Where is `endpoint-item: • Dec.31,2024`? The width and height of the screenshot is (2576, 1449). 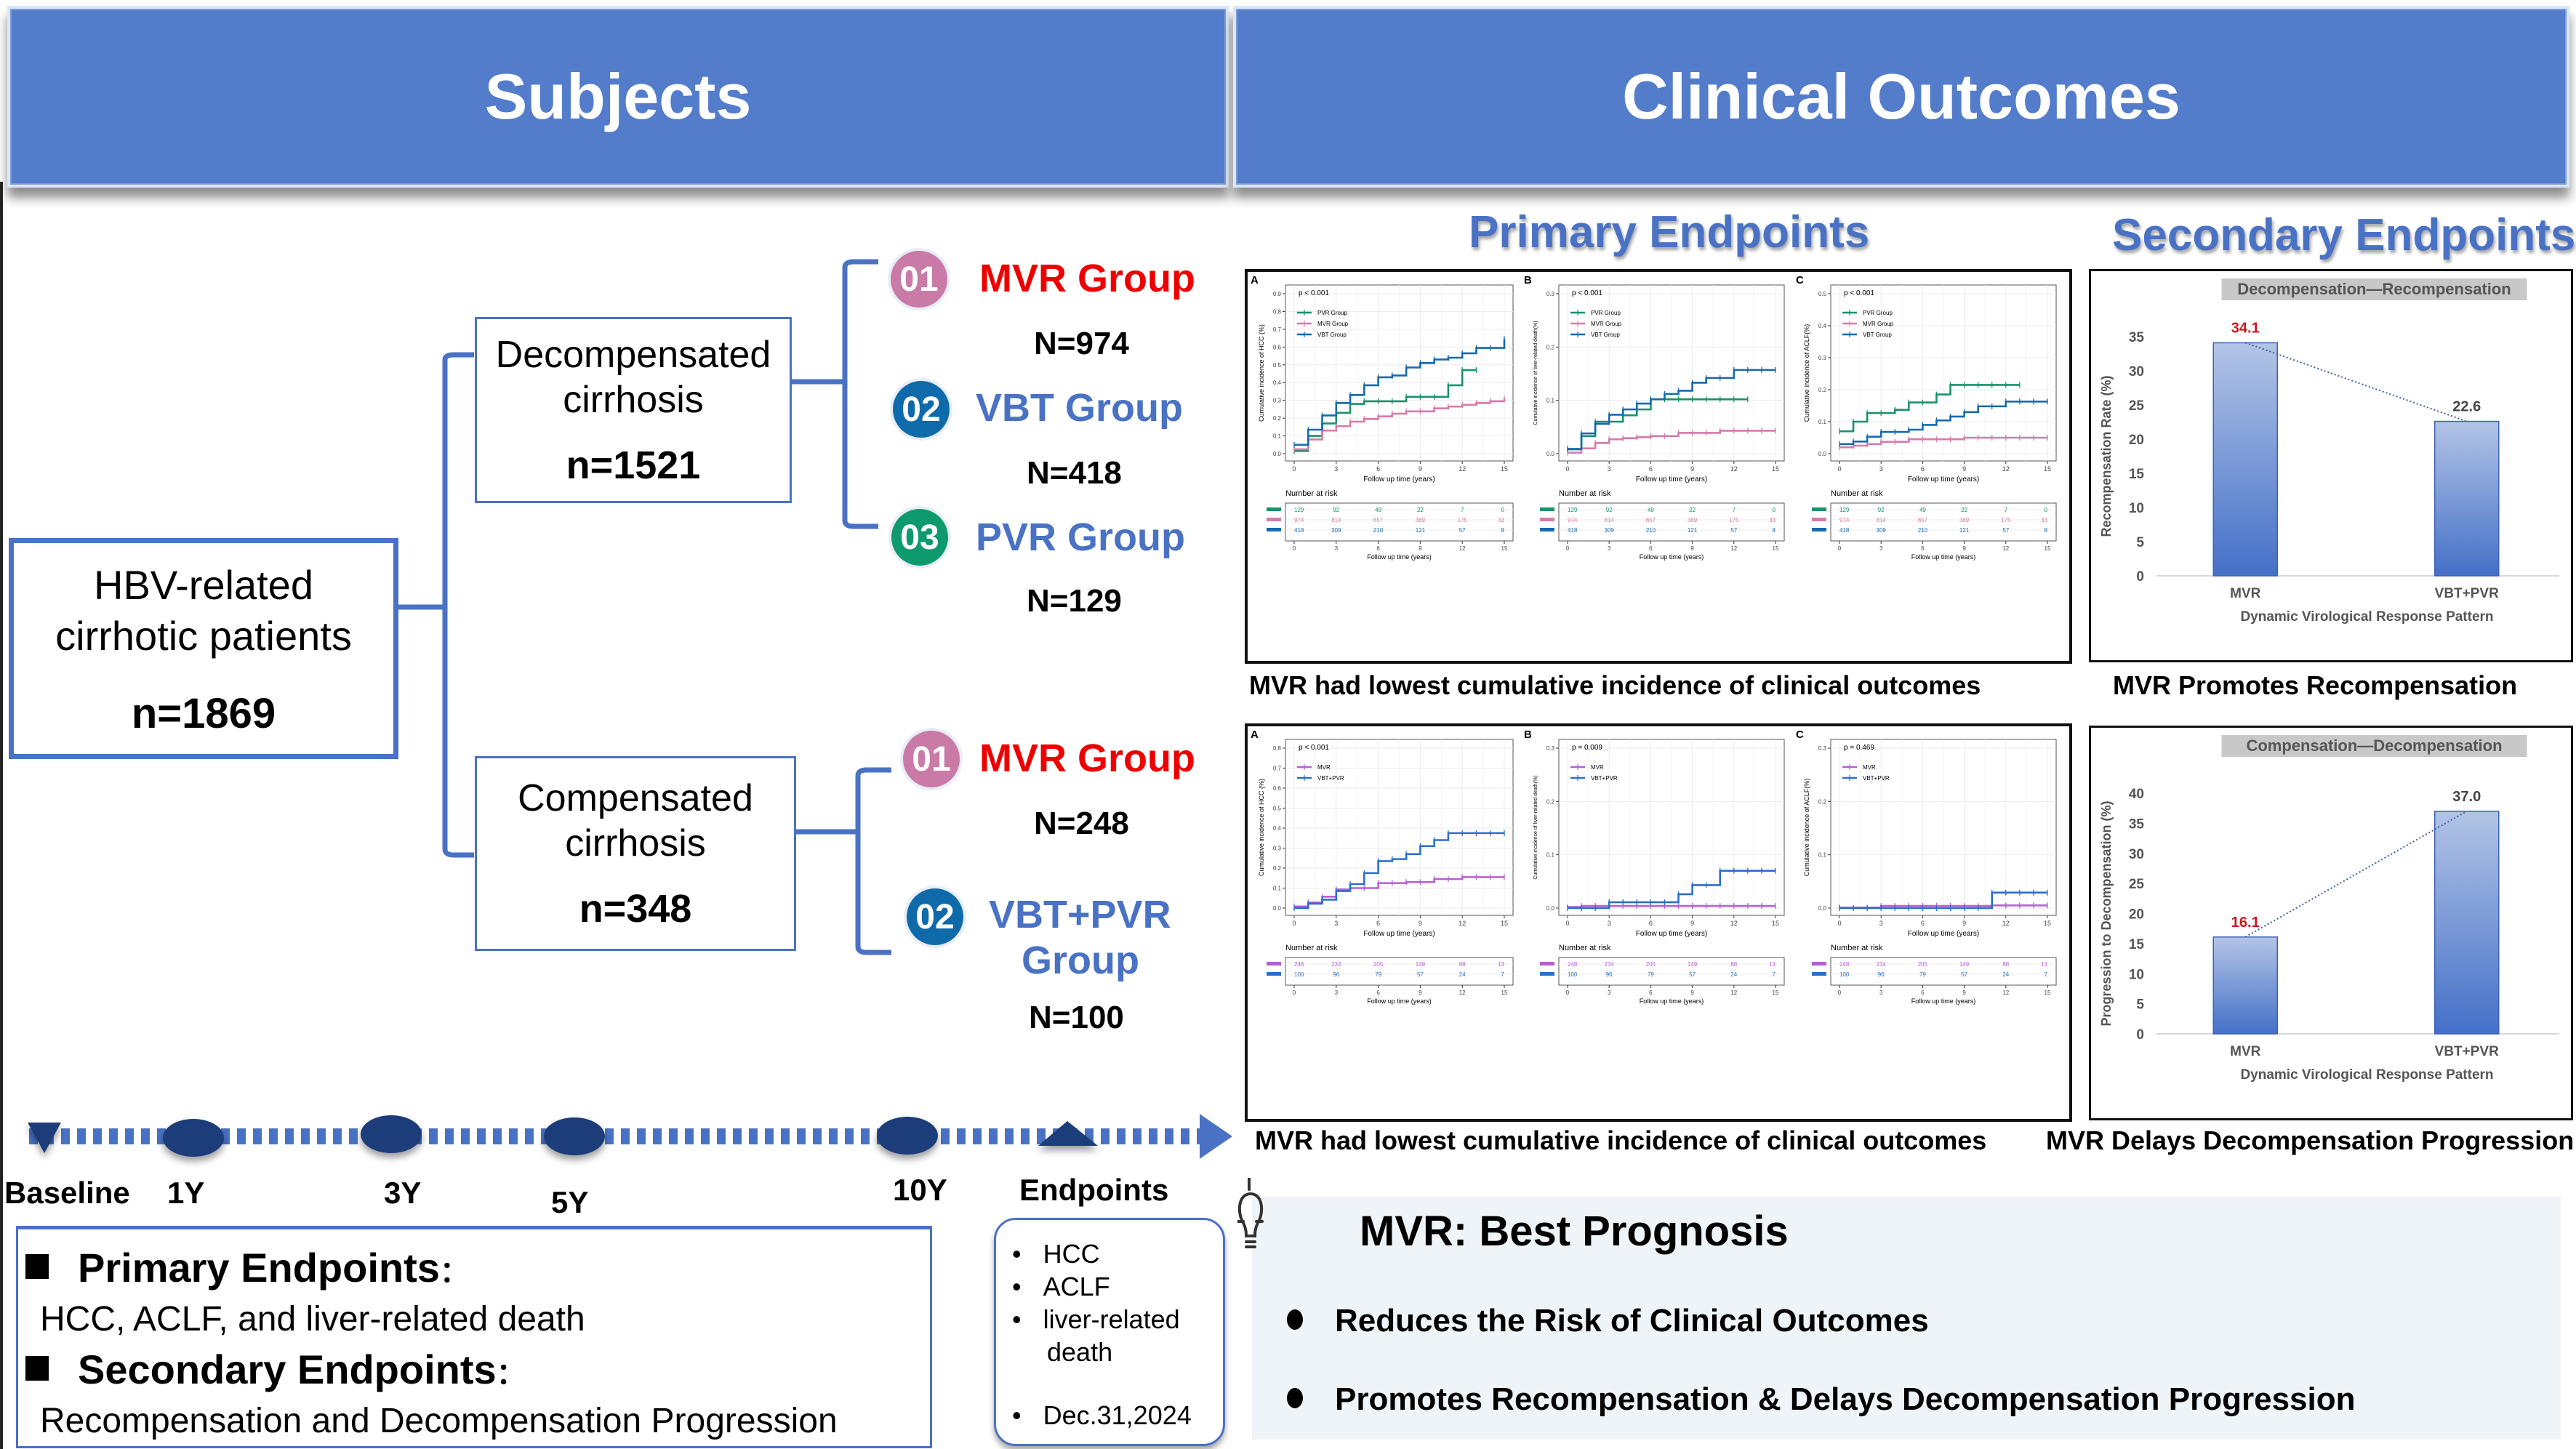 endpoint-item: • Dec.31,2024 is located at coordinates (1102, 1415).